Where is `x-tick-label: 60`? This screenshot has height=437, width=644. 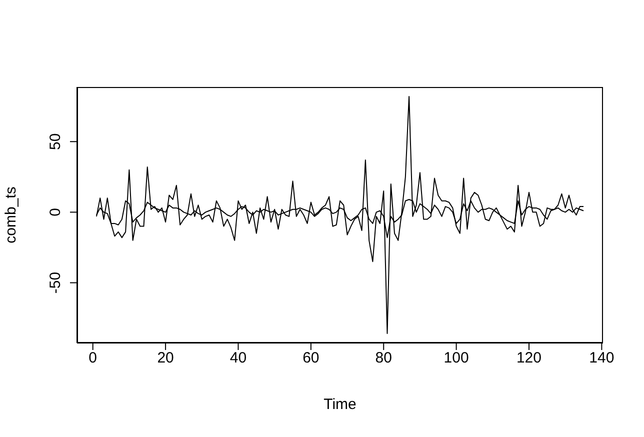 x-tick-label: 60 is located at coordinates (311, 358).